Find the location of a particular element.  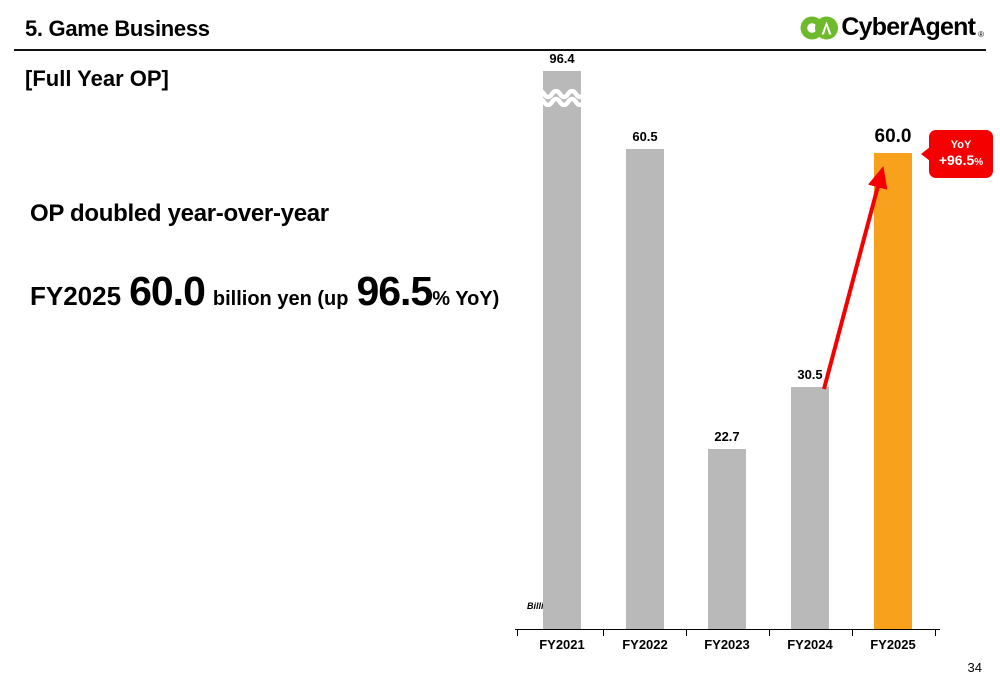

cyberagent-logo: CyberAgent ® is located at coordinates (892, 27).